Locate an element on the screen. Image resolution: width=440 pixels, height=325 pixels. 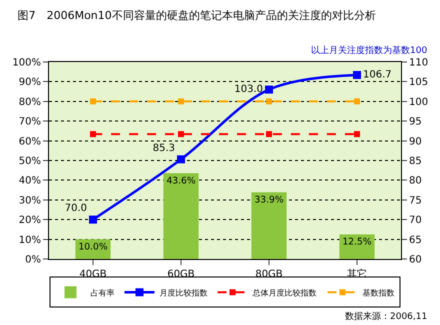
chart-title: 图7 2006Mon10不同容量的硬盘的笔记本电脑产品的关注度的对比分析 is located at coordinates (197, 15).